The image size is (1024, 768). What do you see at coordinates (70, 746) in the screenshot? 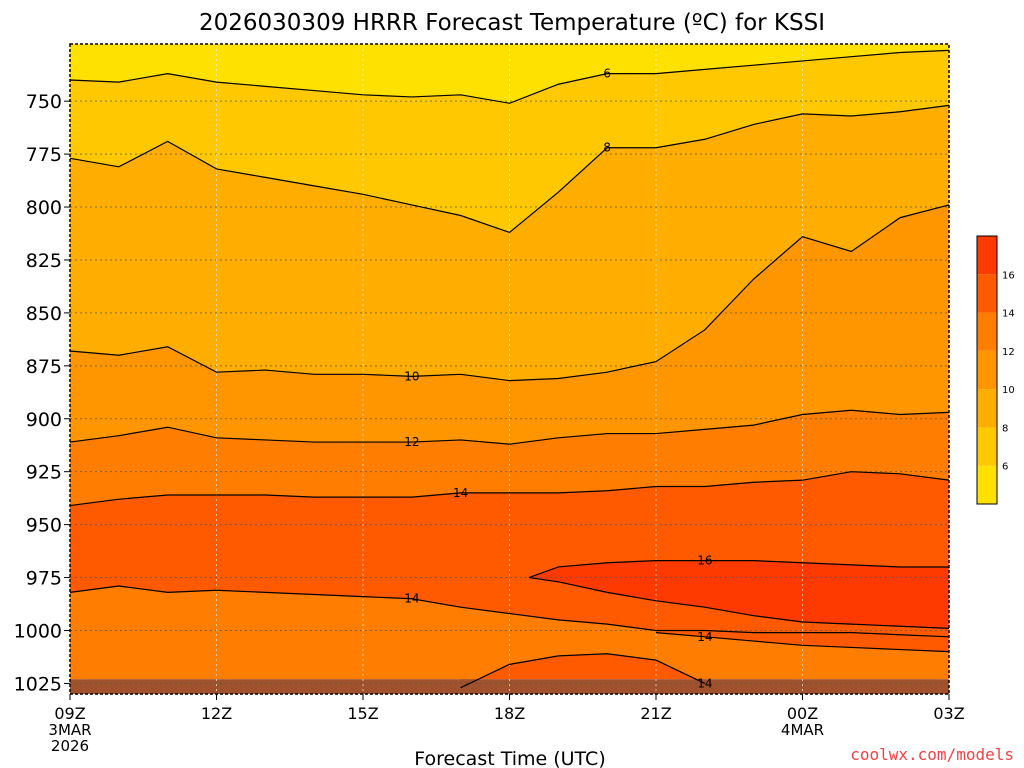
I see `x-tick-sublabel-09Z-1: 2026` at bounding box center [70, 746].